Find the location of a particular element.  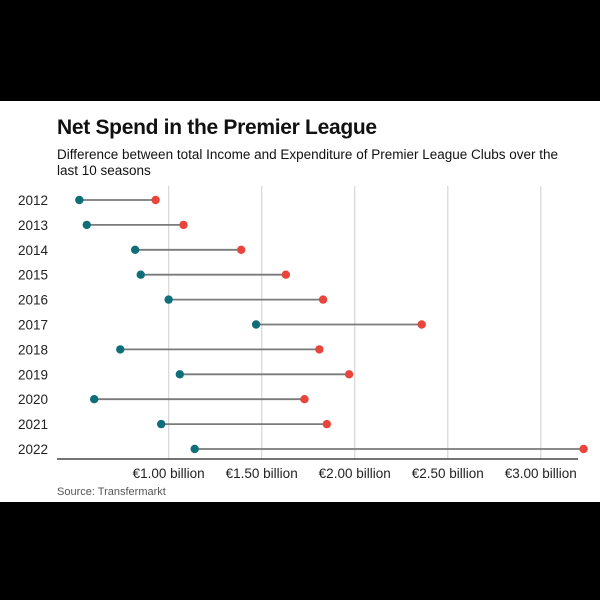

x-tick-label: €1.00 billion is located at coordinates (169, 473).